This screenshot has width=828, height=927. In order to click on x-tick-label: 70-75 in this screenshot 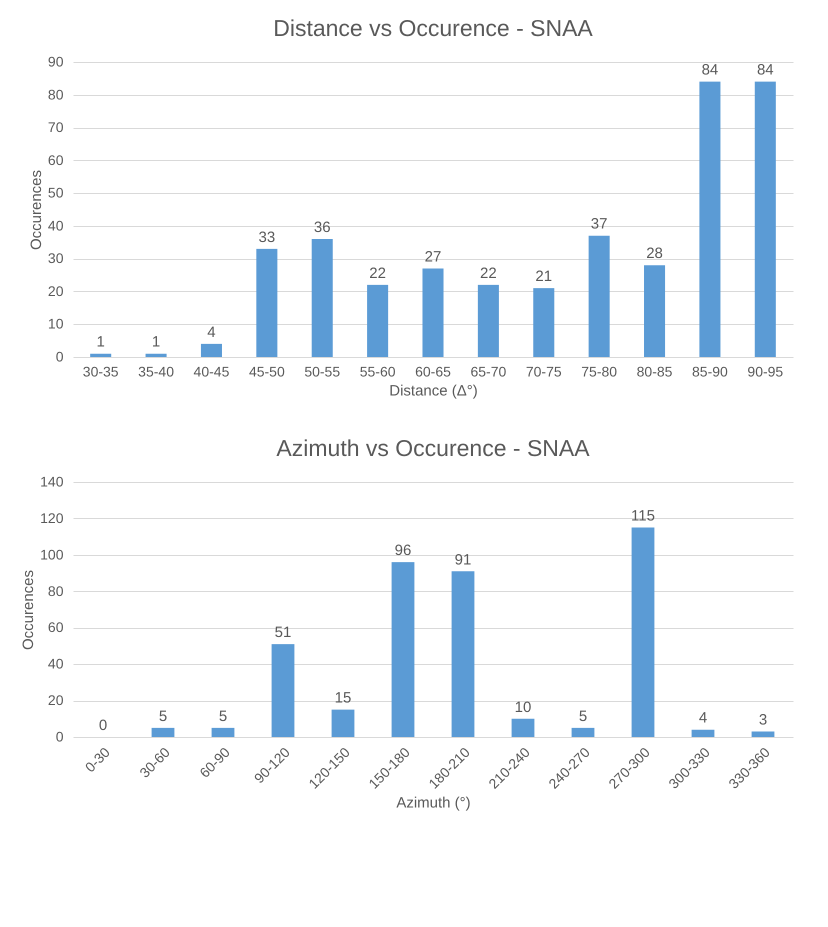, I will do `click(544, 372)`.